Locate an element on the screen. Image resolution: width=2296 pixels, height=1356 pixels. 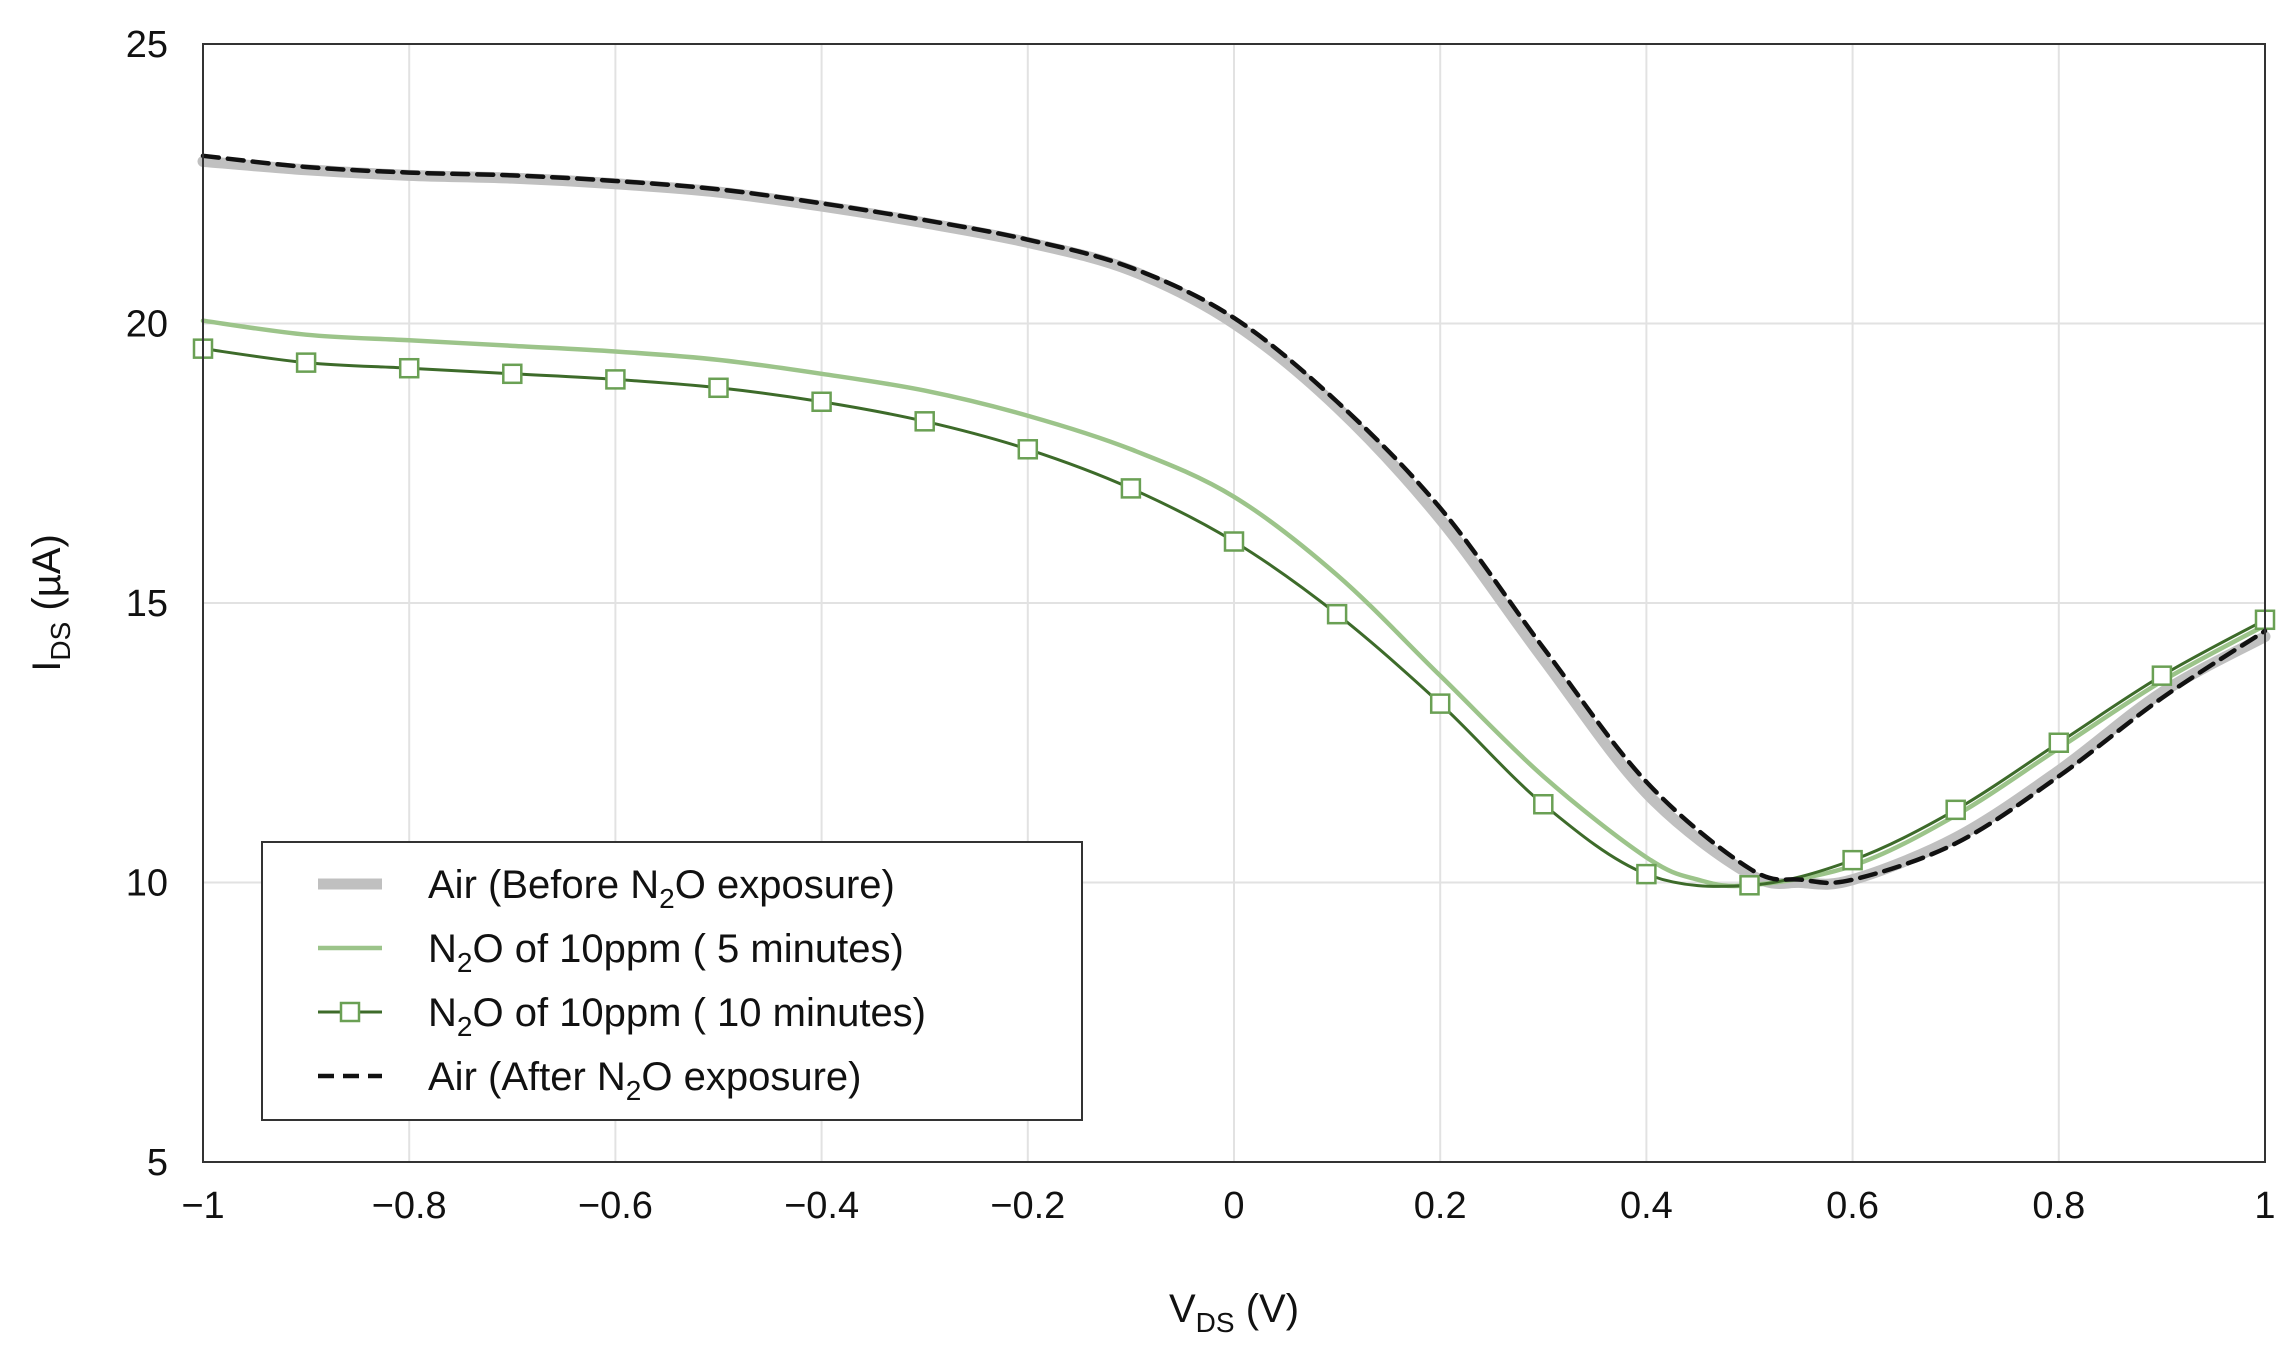
y-axis-label: IDS (µA) is located at coordinates (50, 603).